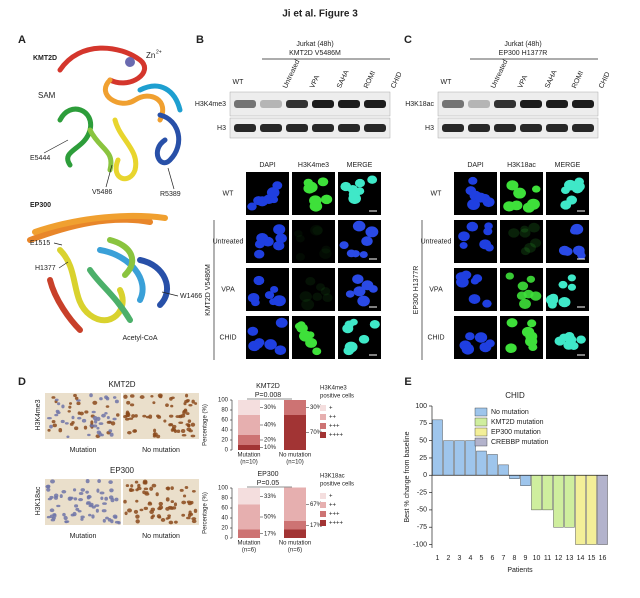  What do you see at coordinates (224, 519) in the screenshot?
I see `y-tick-label: 40` at bounding box center [224, 519].